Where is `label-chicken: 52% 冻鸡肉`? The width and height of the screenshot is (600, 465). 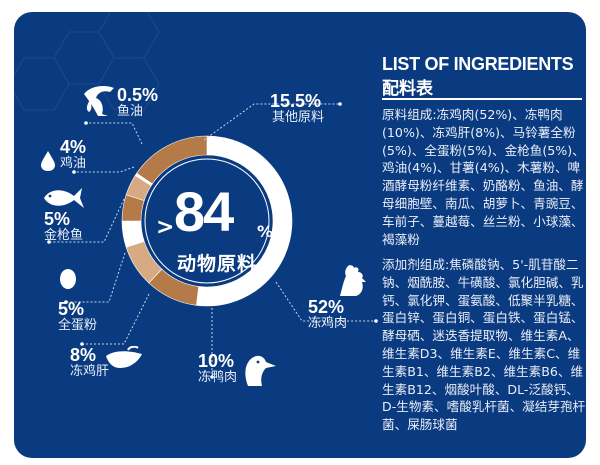 label-chicken: 52% 冻鸡肉 is located at coordinates (327, 314).